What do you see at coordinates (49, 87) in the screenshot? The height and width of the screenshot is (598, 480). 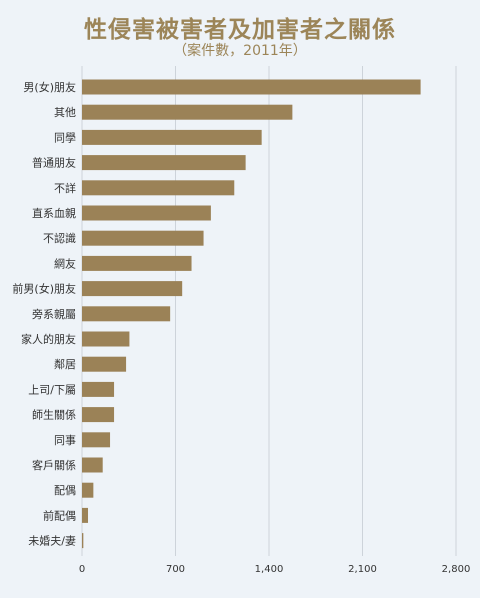 I see `category-label: 男(女)朋友` at bounding box center [49, 87].